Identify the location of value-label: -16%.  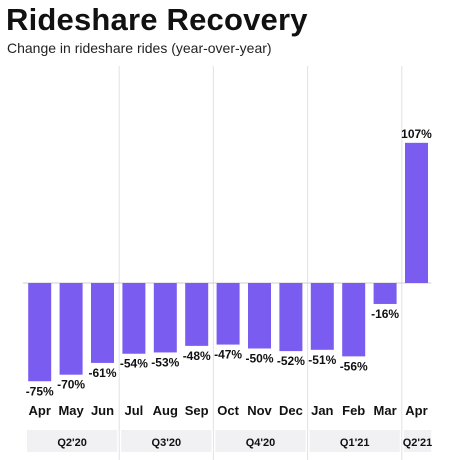
(385, 314).